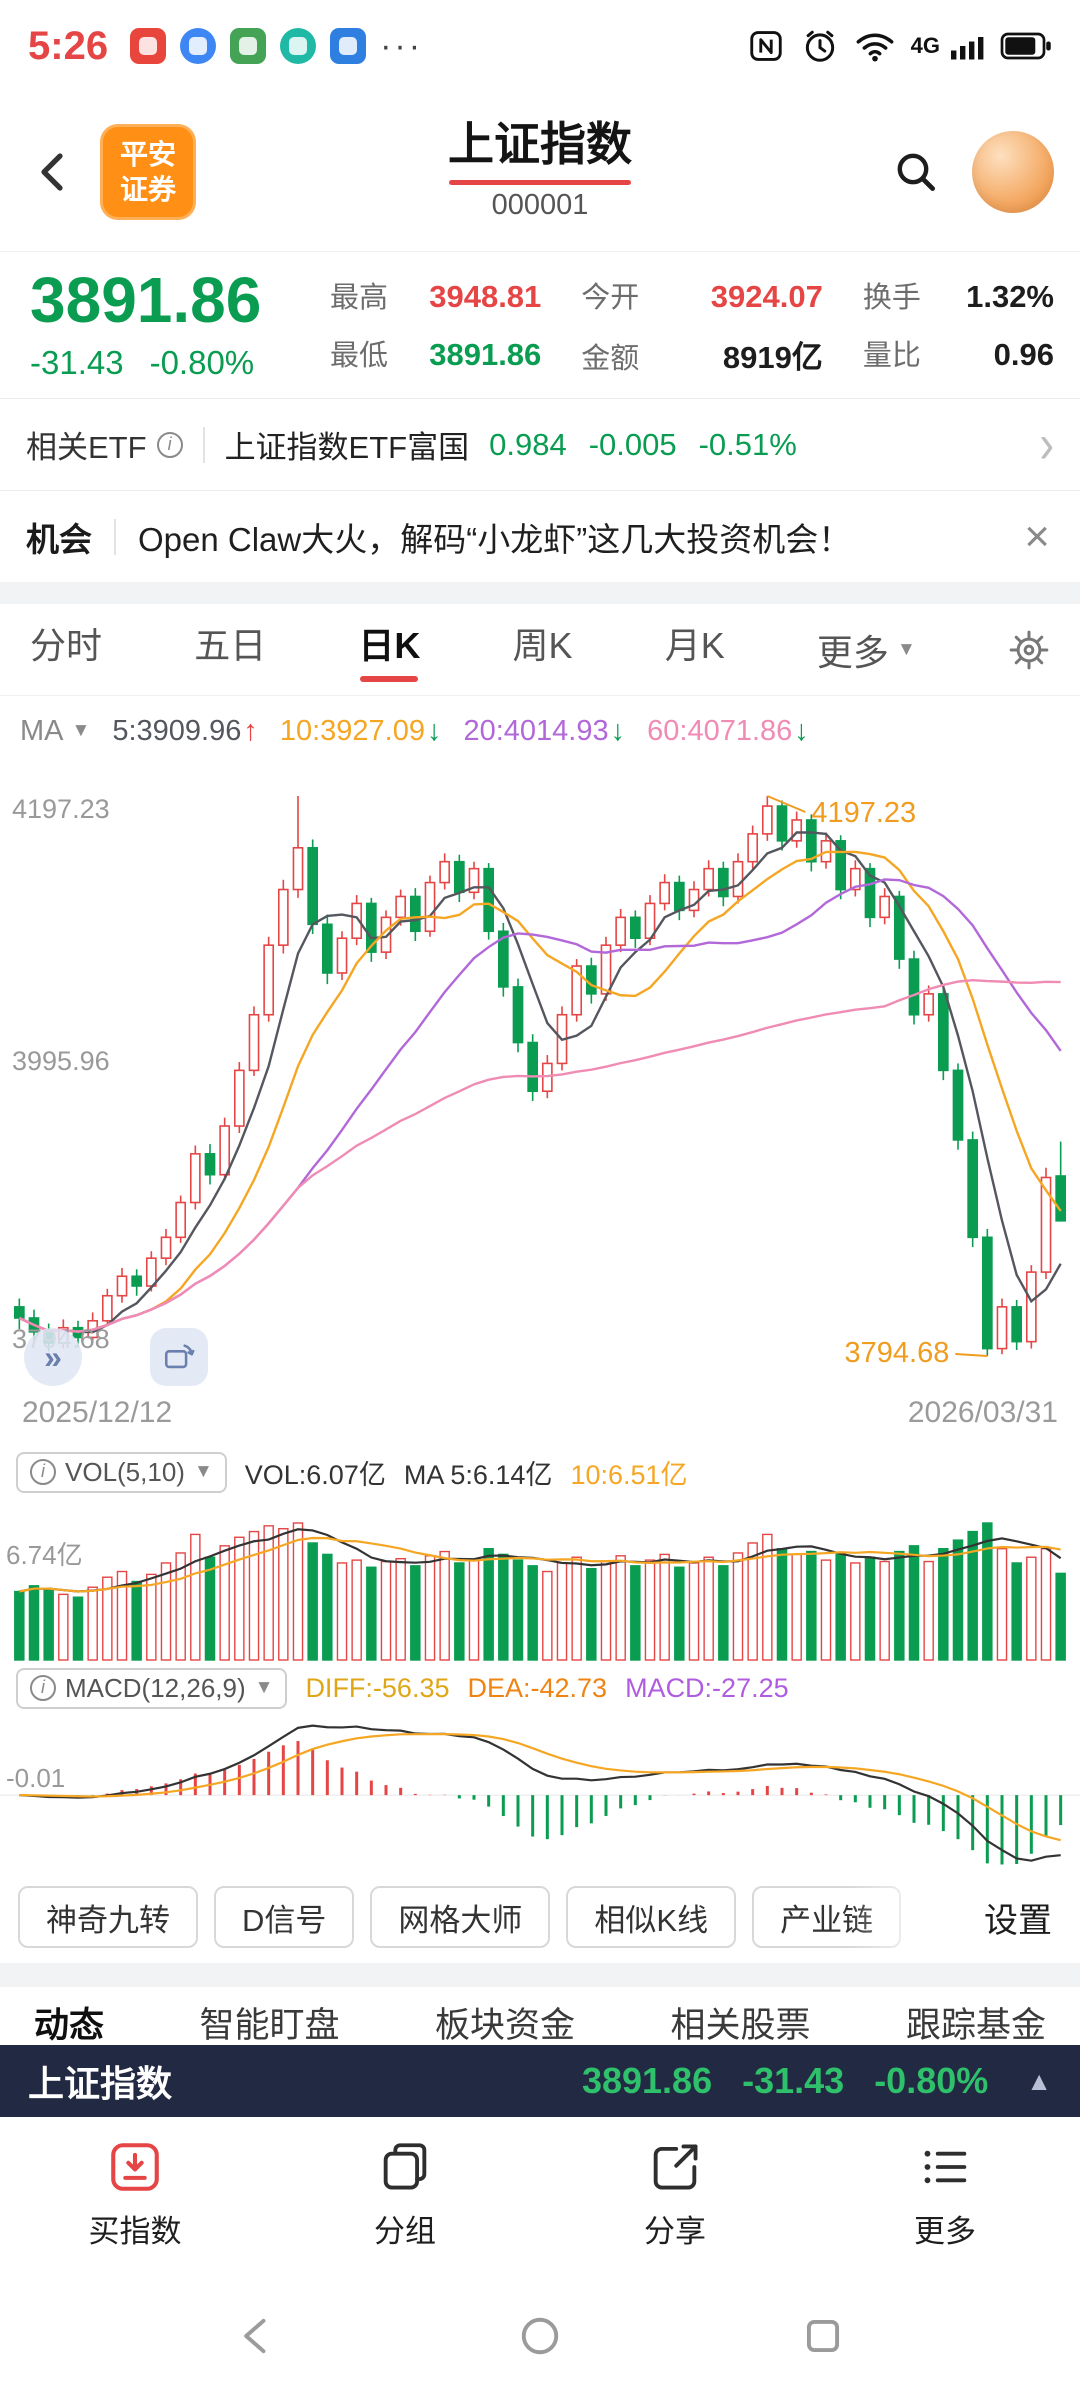 This screenshot has width=1080, height=2400. Describe the element at coordinates (1029, 650) in the screenshot. I see `settings-gear-icon` at that location.